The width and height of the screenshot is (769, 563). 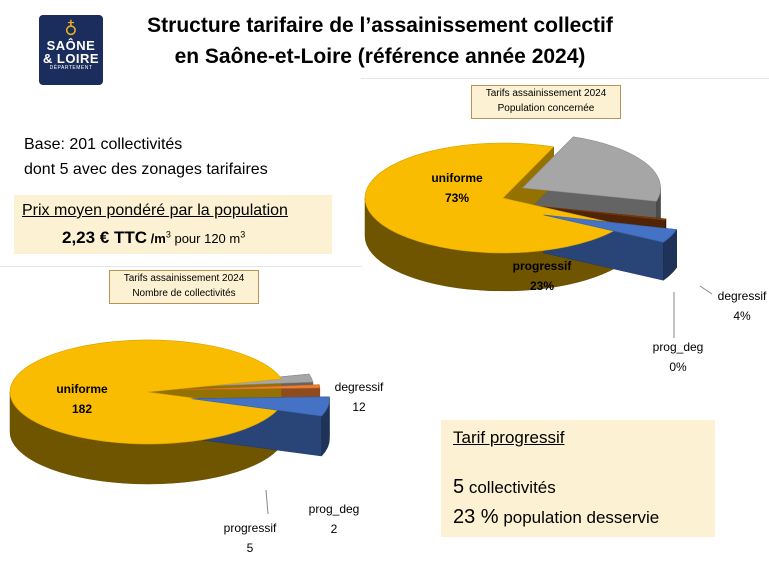 I want to click on pie-value-uniforme: 73%, so click(x=457, y=198).